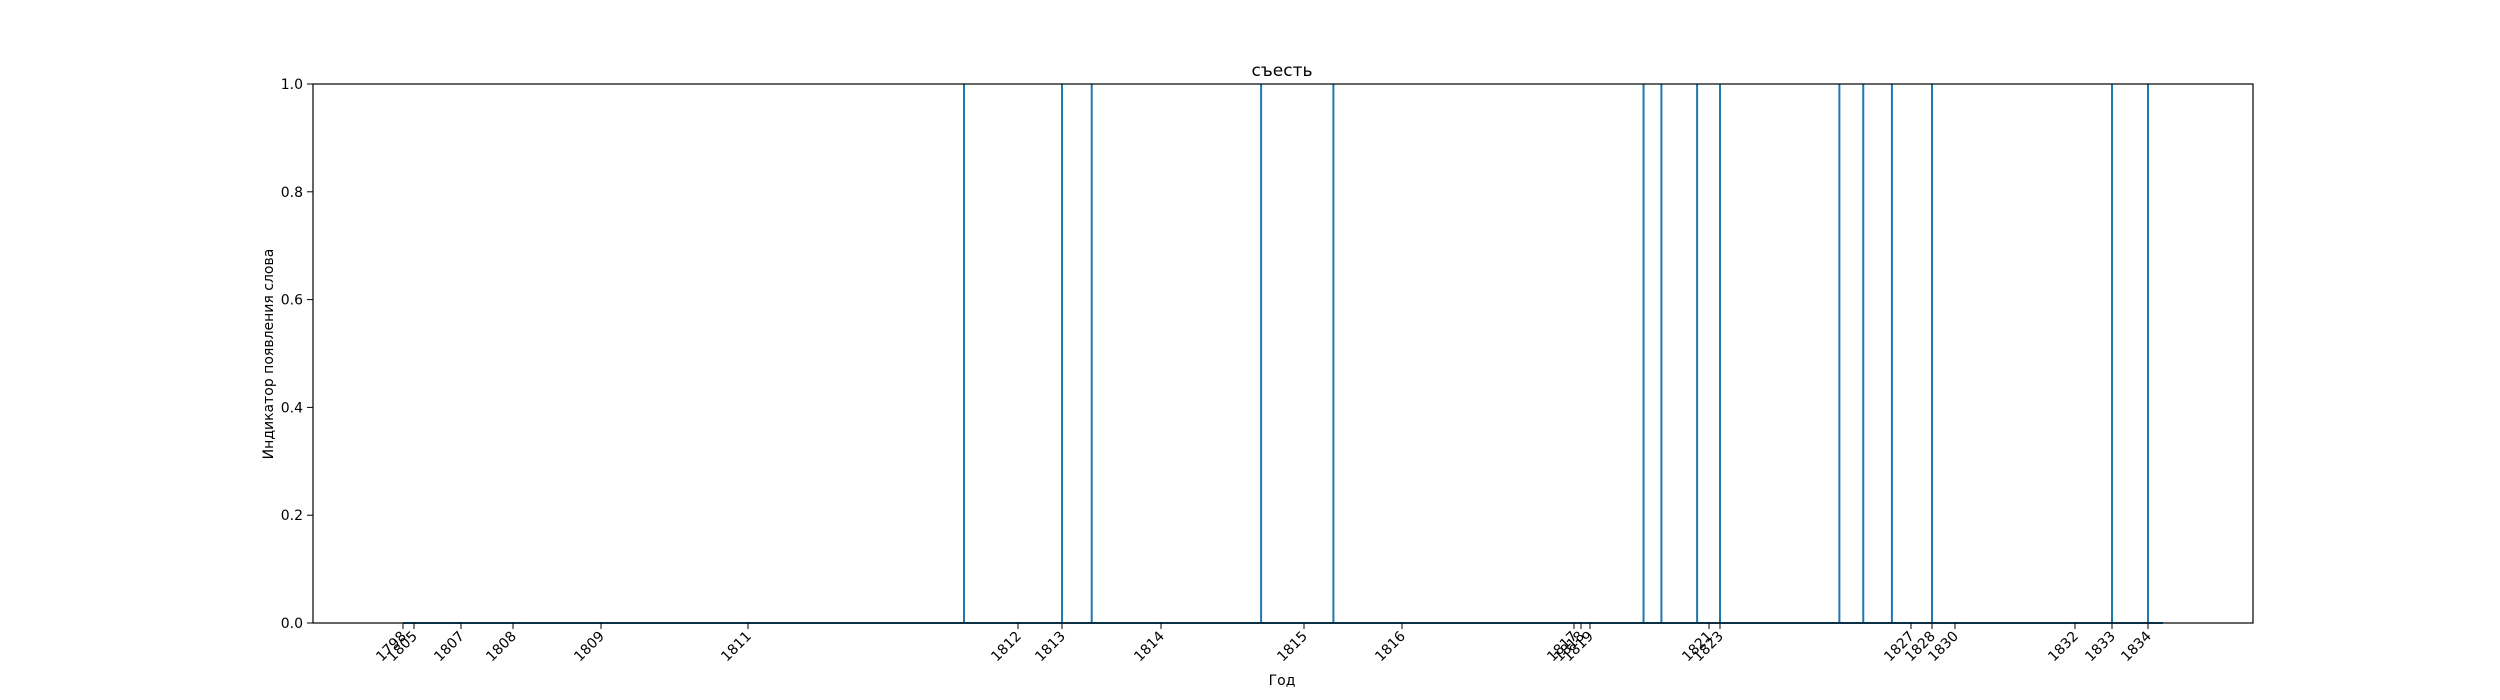  Describe the element at coordinates (1281, 71) in the screenshot. I see `chart-title: съесть` at that location.